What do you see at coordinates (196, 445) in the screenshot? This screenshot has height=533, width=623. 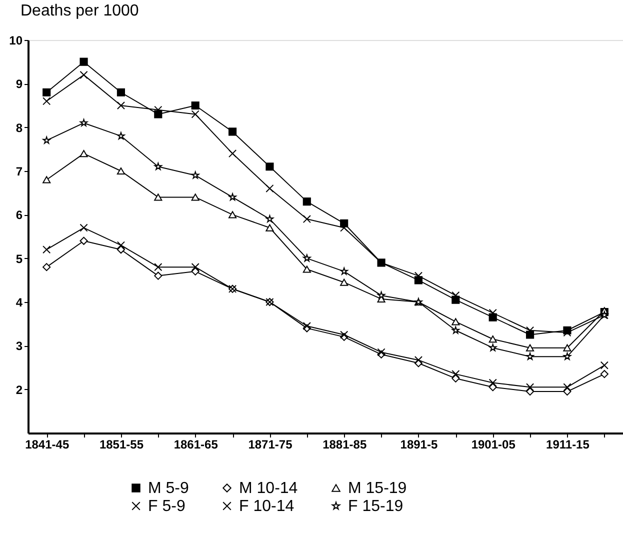 I see `x-tick-label: 1861-65` at bounding box center [196, 445].